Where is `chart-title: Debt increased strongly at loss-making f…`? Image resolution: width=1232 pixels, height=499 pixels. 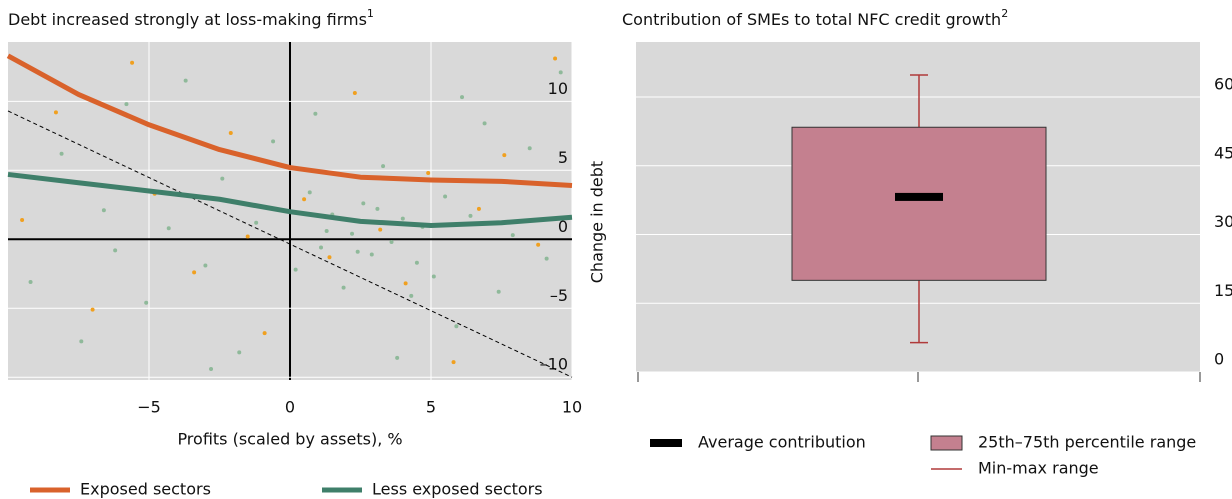
chart-title: Debt increased strongly at loss-making f… is located at coordinates (191, 18).